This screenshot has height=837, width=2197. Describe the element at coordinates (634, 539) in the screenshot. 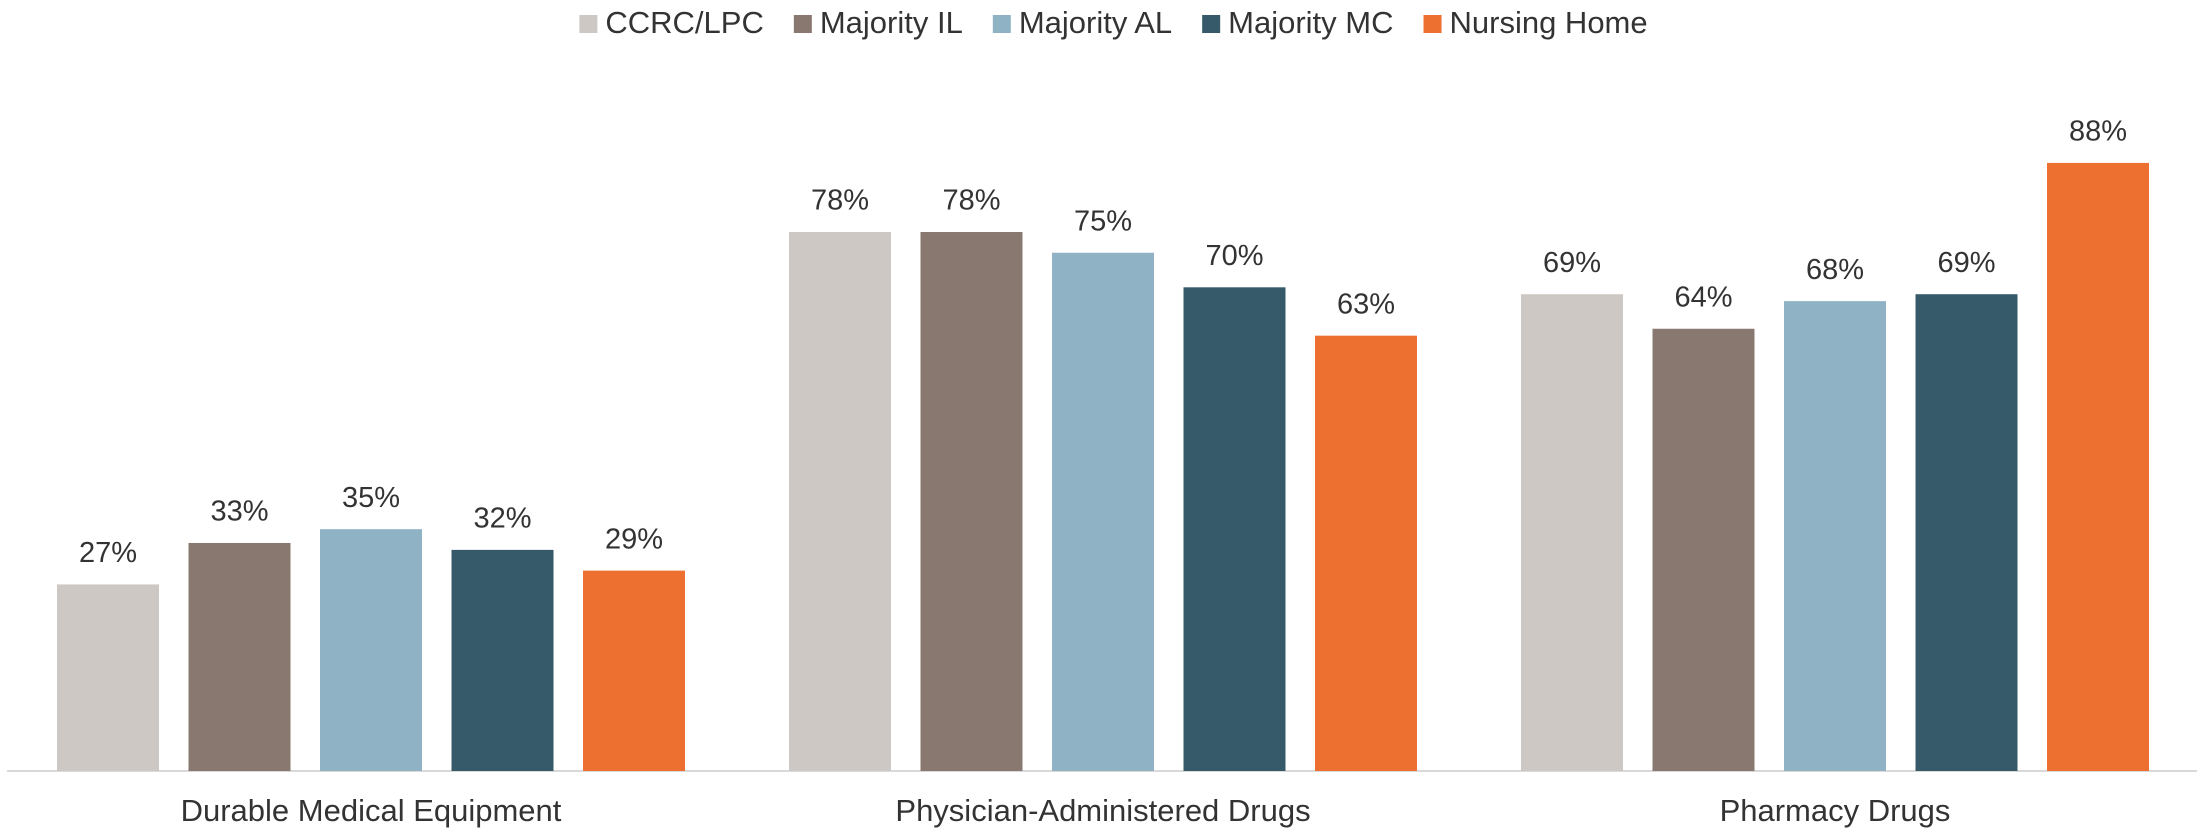

I see `data-label: 29%` at that location.